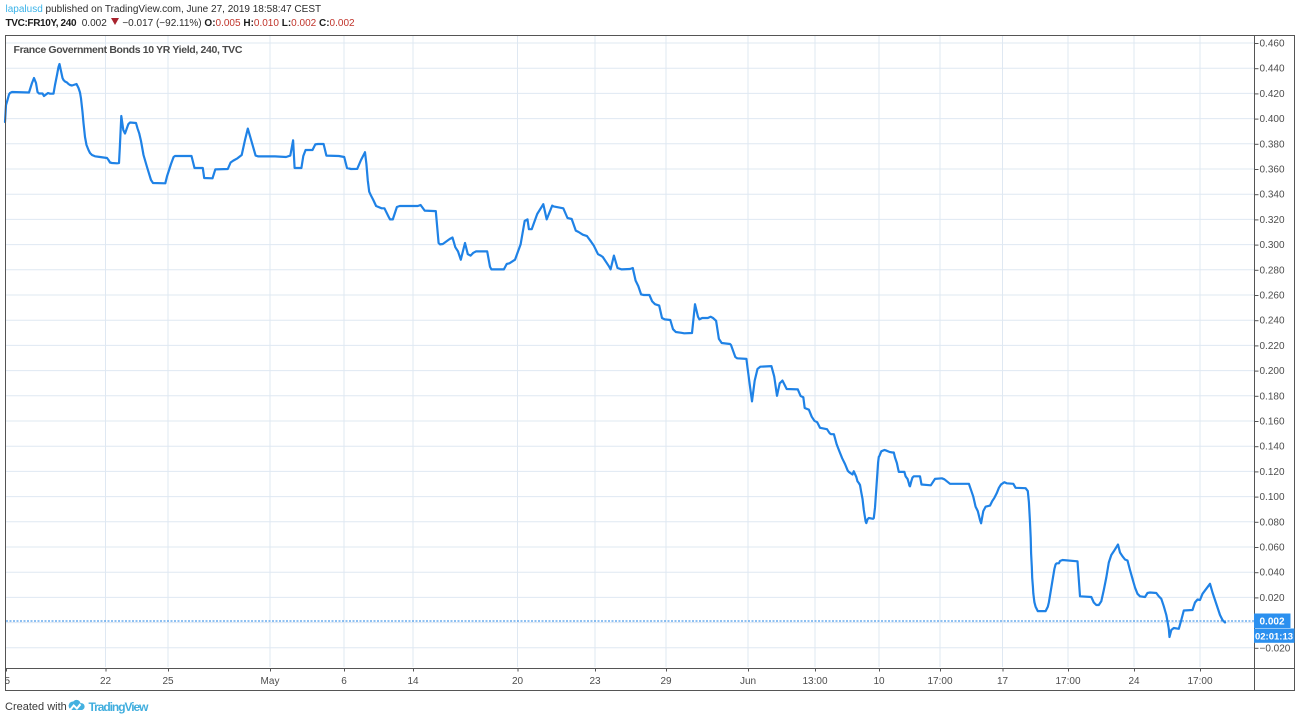  Describe the element at coordinates (344, 681) in the screenshot. I see `svg-text: 6` at that location.